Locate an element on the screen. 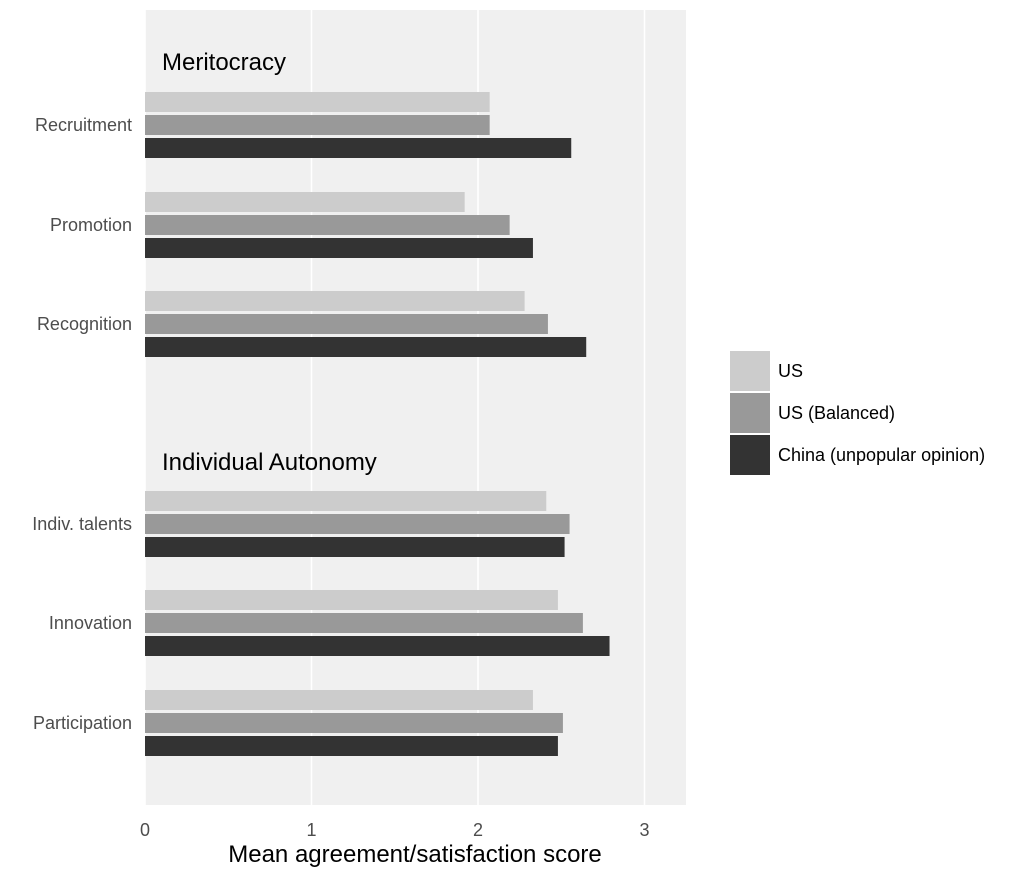 The width and height of the screenshot is (1034, 871). legend-item: China (unpopular opinion) is located at coordinates (857, 455).